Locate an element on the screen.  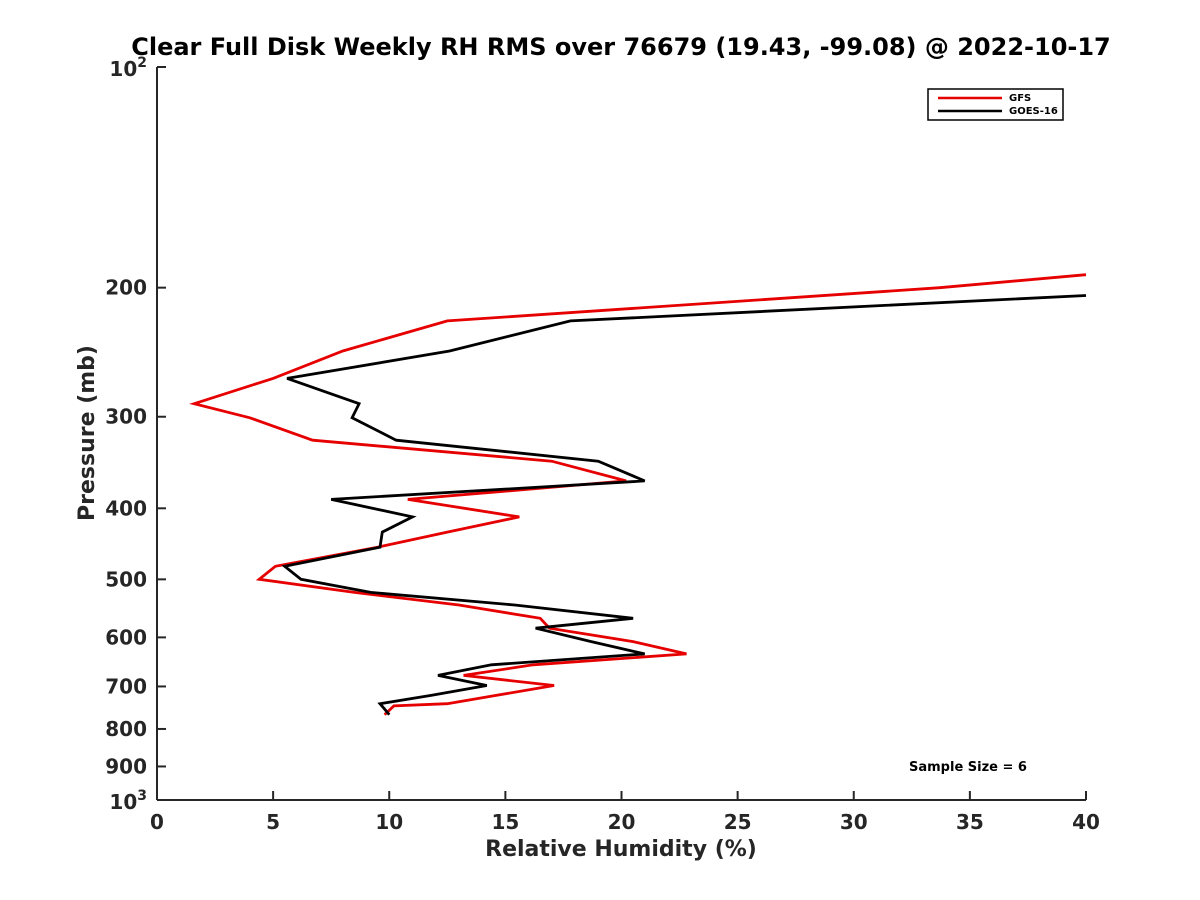
legend: GFS GOES-16 is located at coordinates (995, 104).